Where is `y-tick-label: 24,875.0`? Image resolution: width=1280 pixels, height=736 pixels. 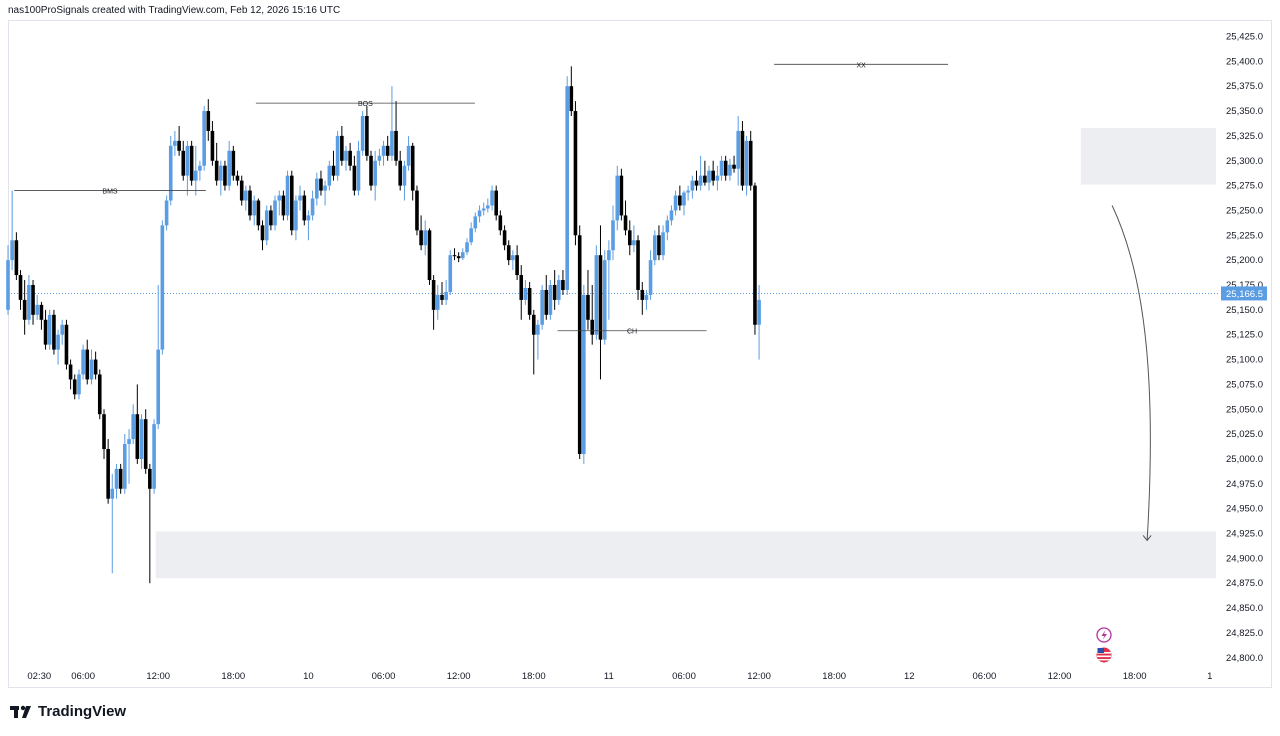
y-tick-label: 24,875.0 is located at coordinates (1244, 583).